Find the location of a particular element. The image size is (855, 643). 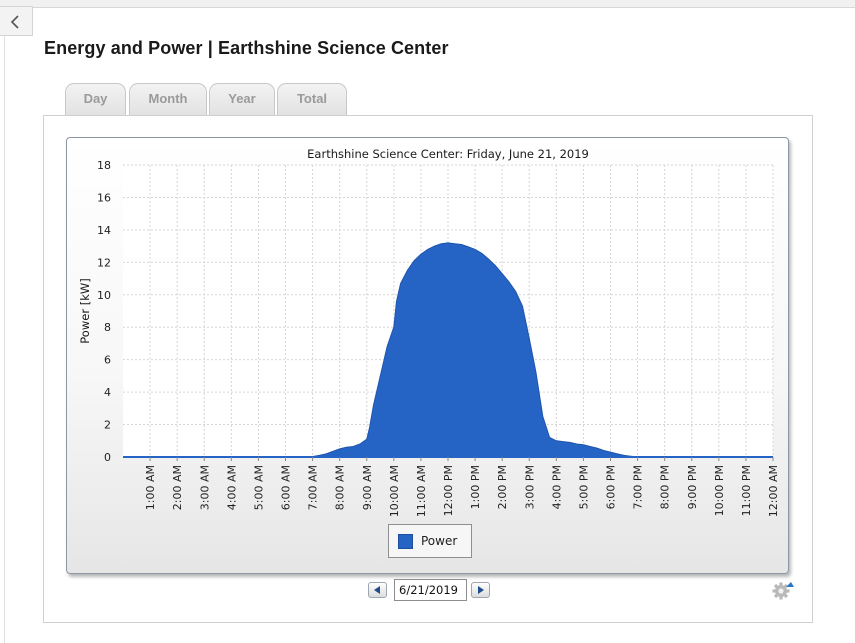

x-tick-label: 3:00 PM is located at coordinates (529, 487).